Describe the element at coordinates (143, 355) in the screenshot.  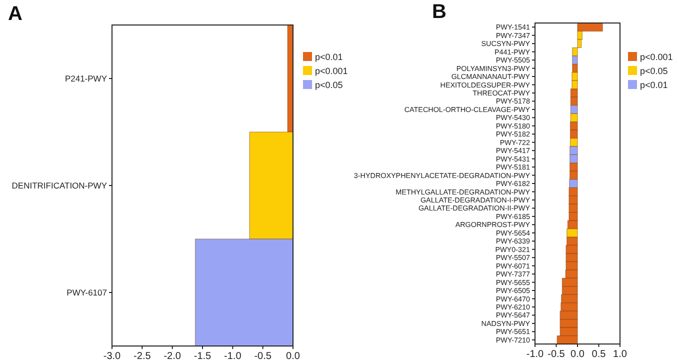
I see `x-tick-label: -2.5` at that location.